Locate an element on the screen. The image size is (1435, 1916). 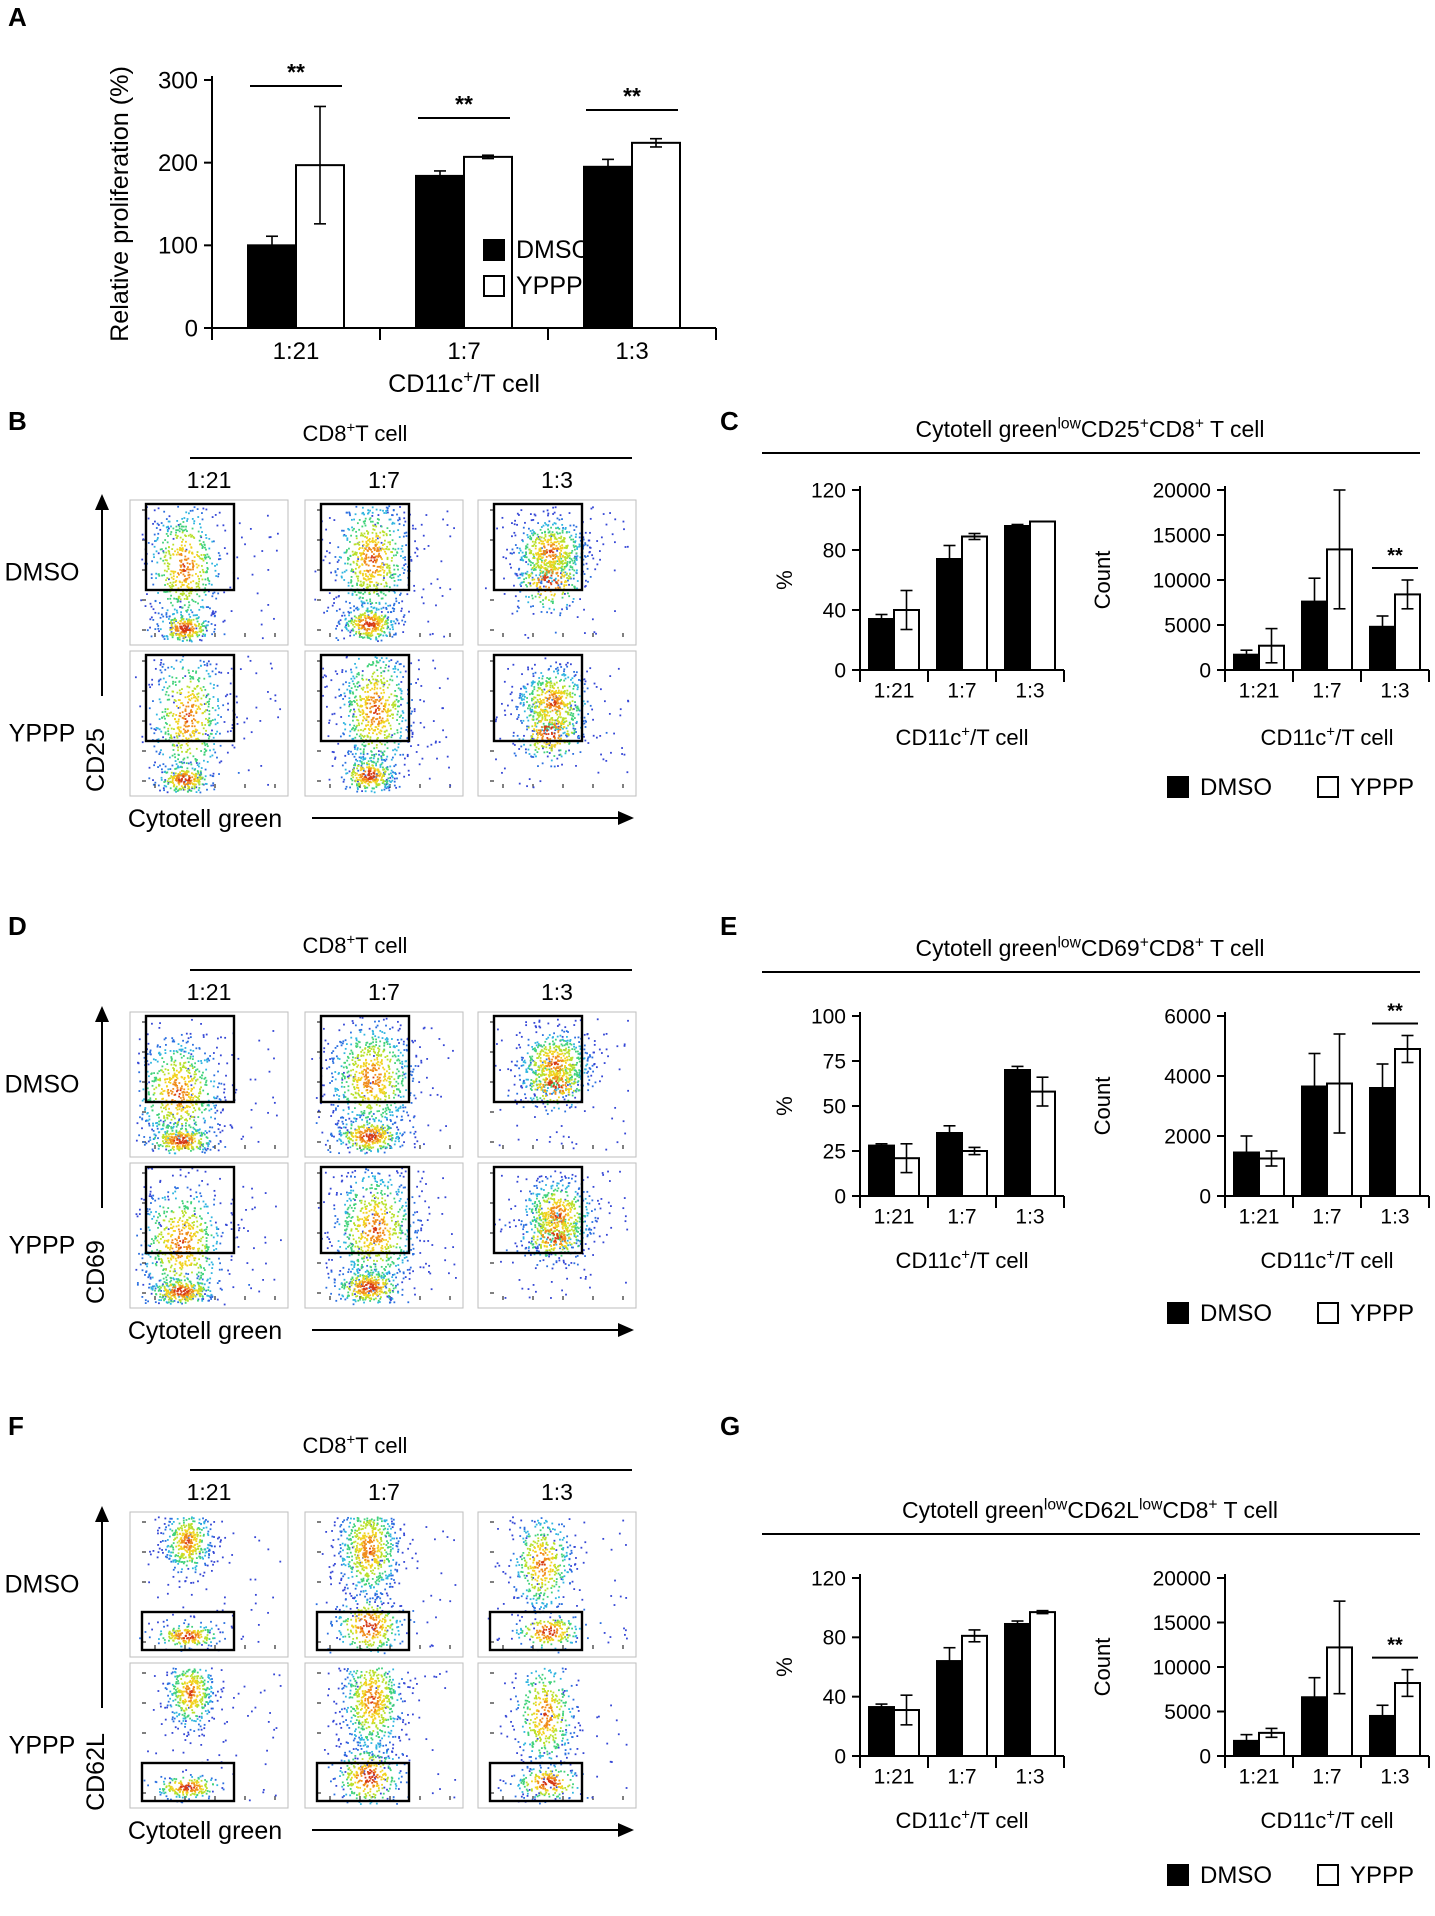
flow-plot-frame is located at coordinates (209, 572).